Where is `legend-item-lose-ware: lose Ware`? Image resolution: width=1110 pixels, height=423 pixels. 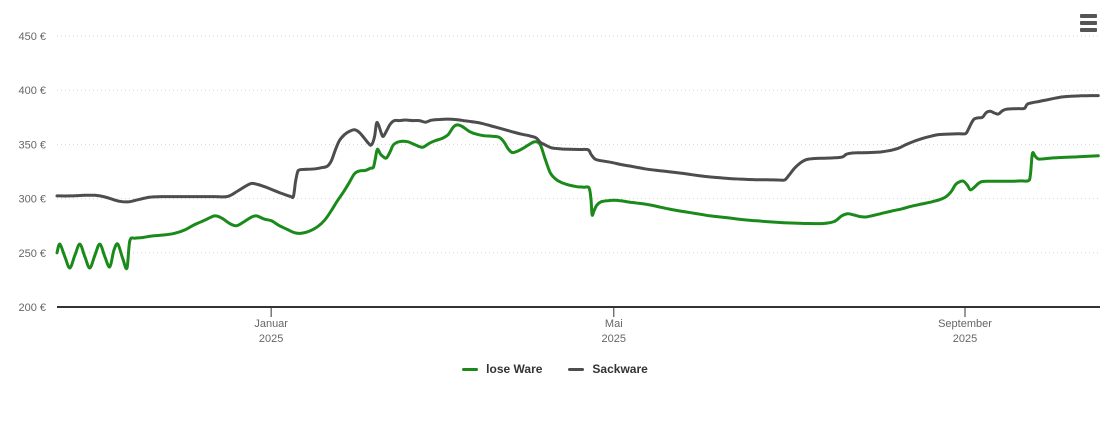 legend-item-lose-ware: lose Ware is located at coordinates (502, 369).